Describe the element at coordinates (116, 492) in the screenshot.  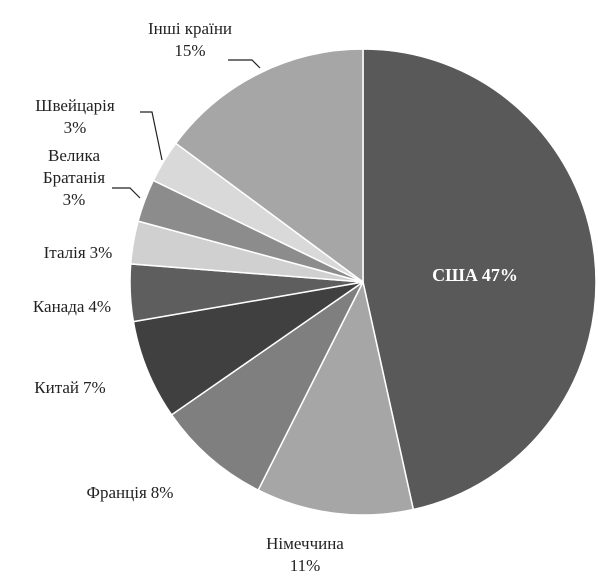
I see `category-label: Франція` at that location.